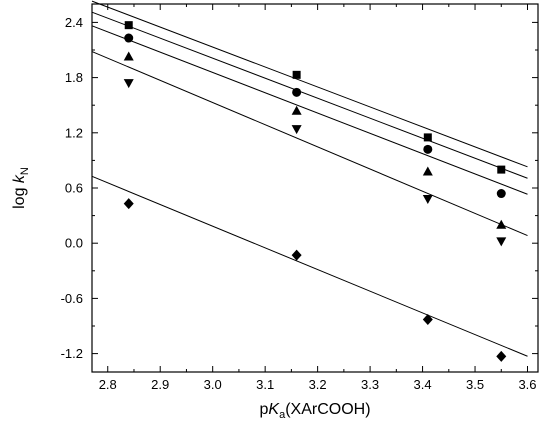  I want to click on x-tick-label: 3.4, so click(423, 384).